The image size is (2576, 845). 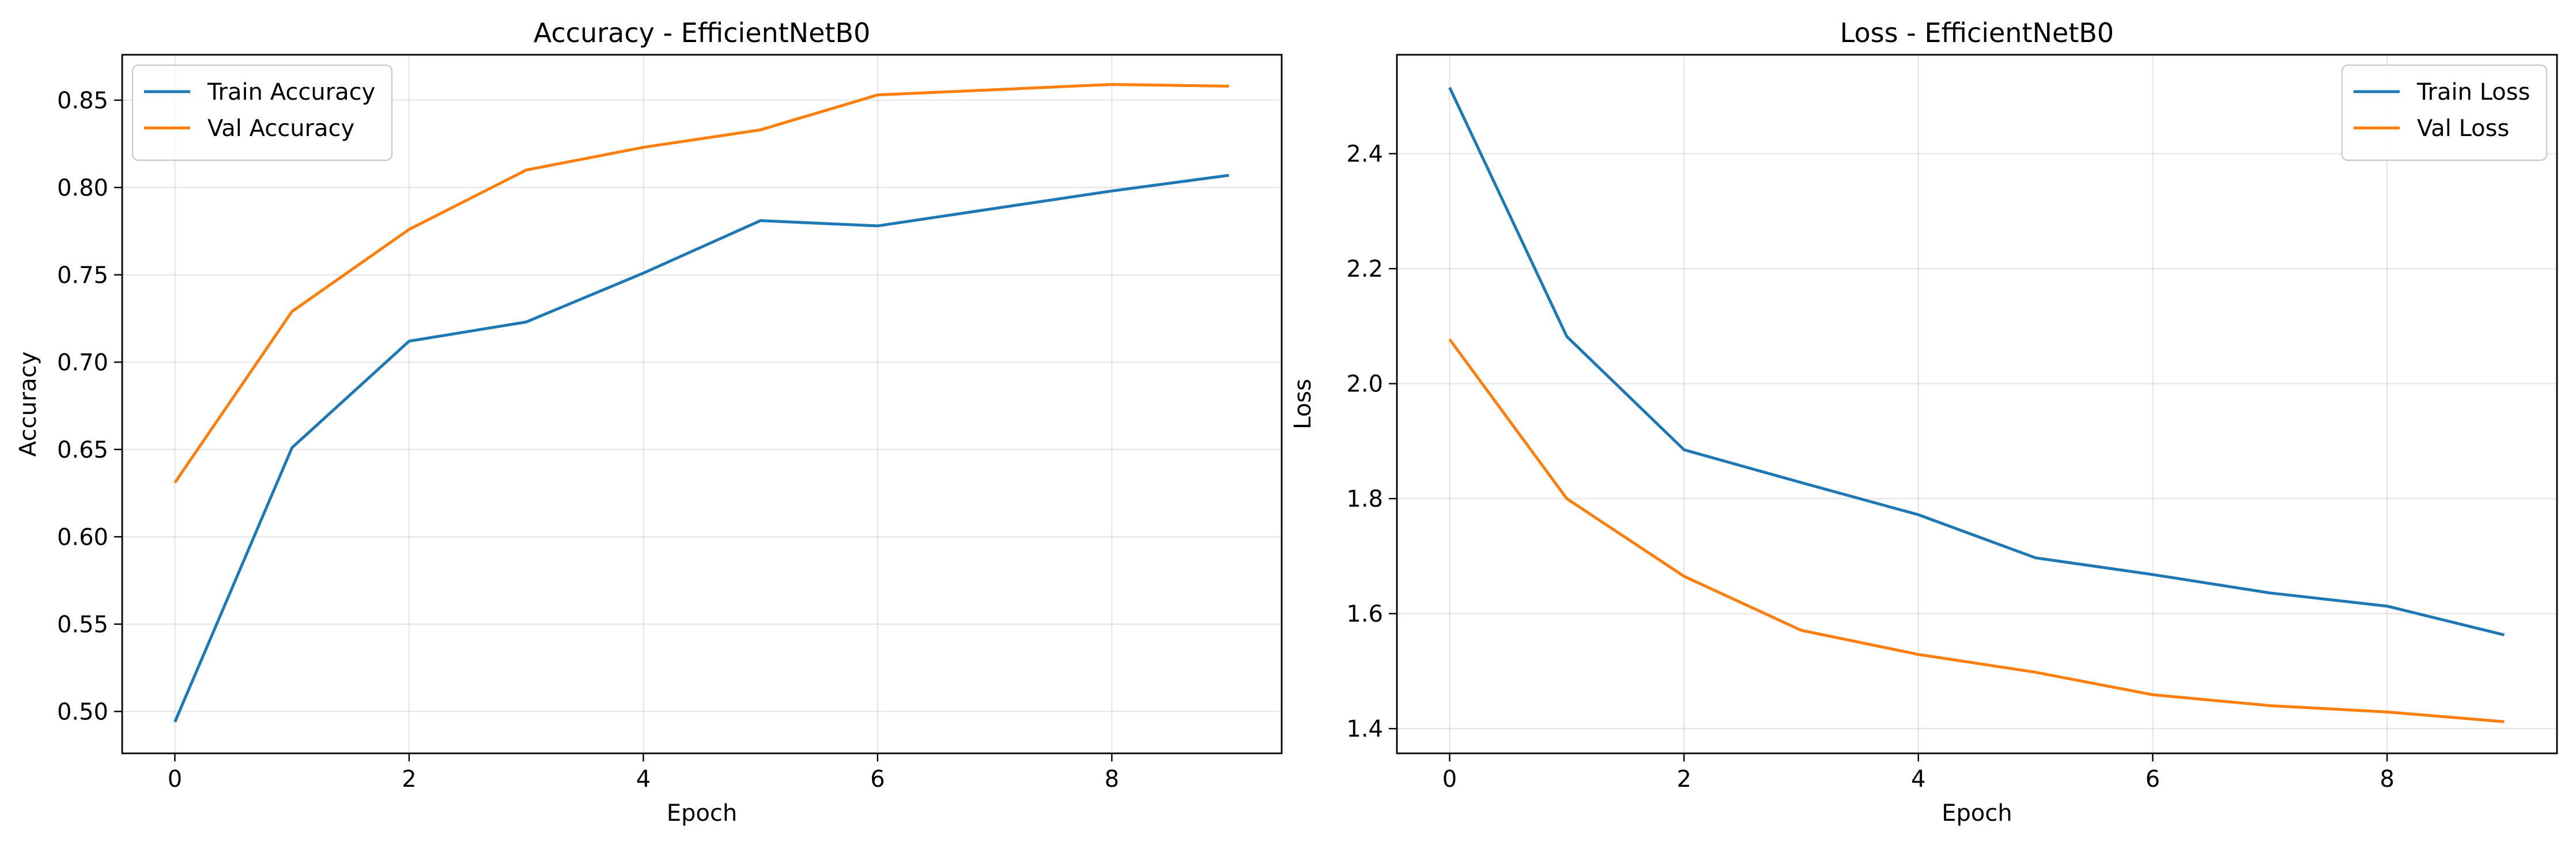 I want to click on y-tick-label: 0.80, so click(x=82, y=188).